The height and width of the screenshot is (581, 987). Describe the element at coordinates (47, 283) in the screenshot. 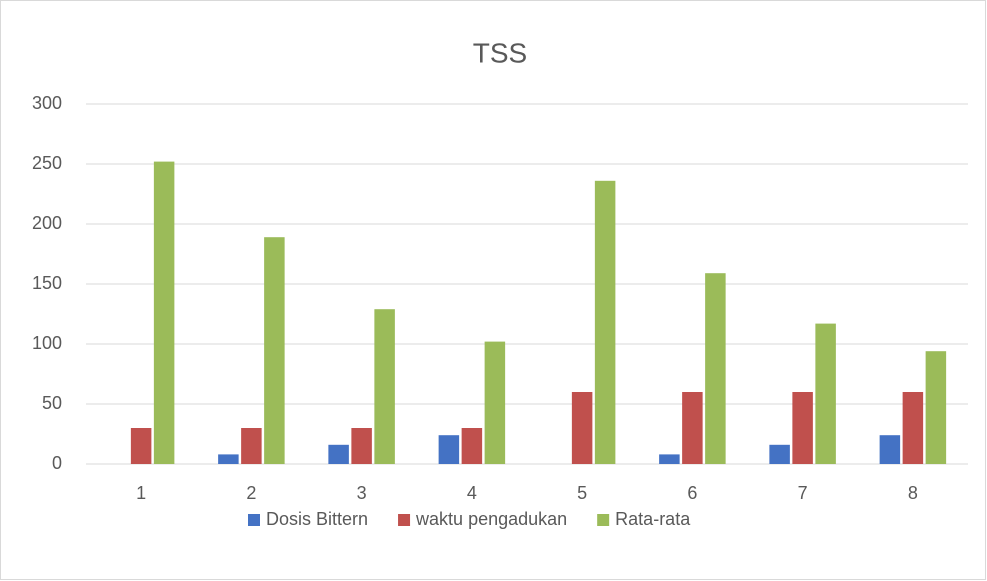

I see `y-tick-label: 150` at that location.